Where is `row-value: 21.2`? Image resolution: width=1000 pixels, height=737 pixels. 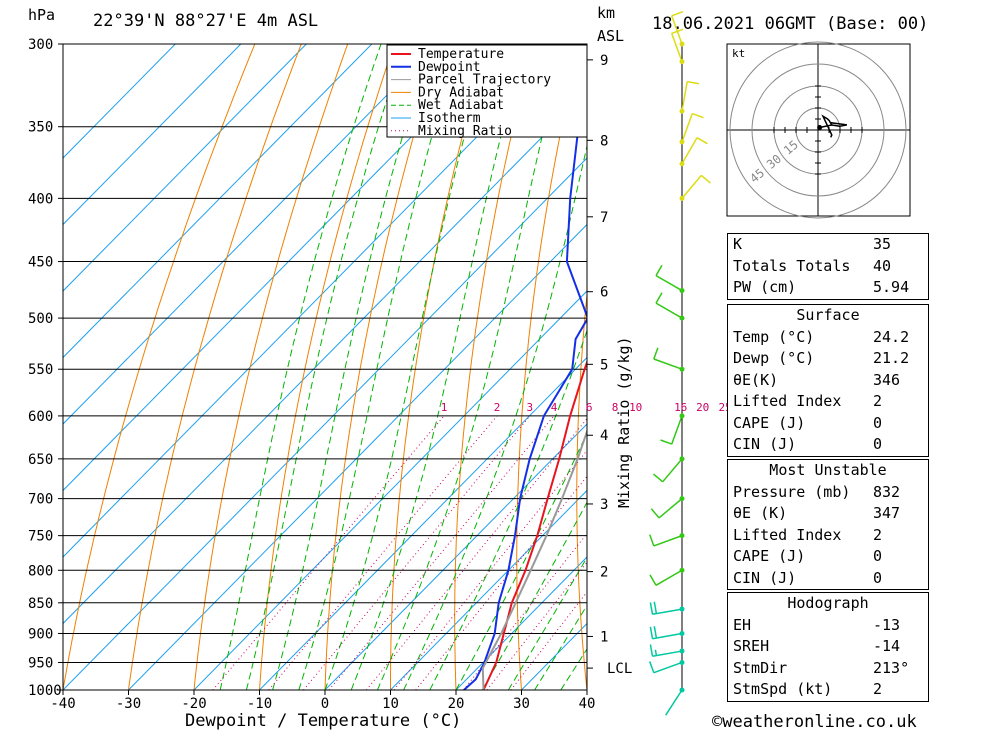
row-value: 21.2 is located at coordinates (891, 359).